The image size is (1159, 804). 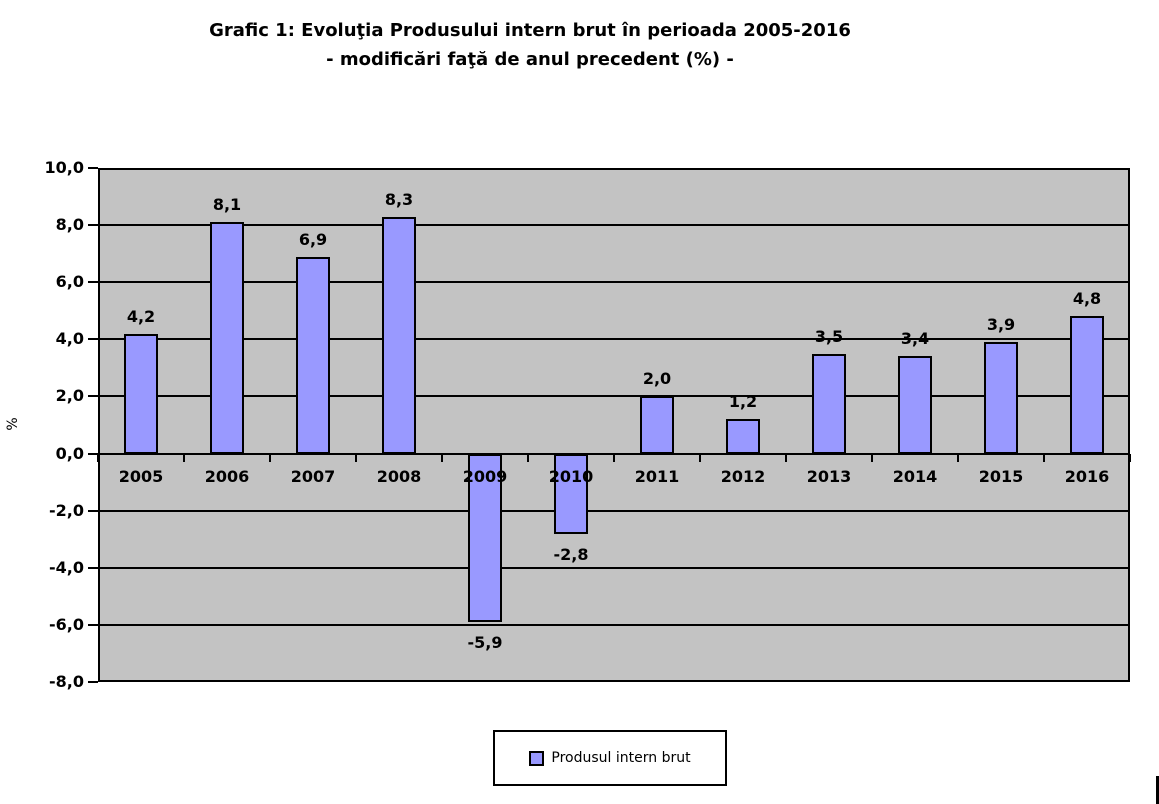 I want to click on y-axis-tick-label: -4,0, so click(x=66, y=567).